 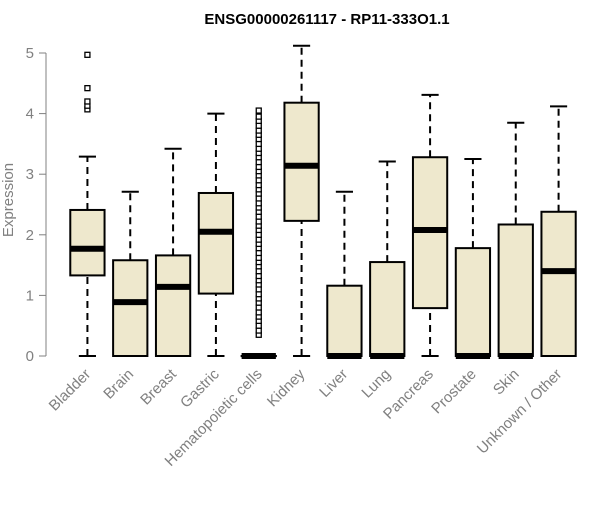 I want to click on y-tick-label: 1, so click(x=30, y=295).